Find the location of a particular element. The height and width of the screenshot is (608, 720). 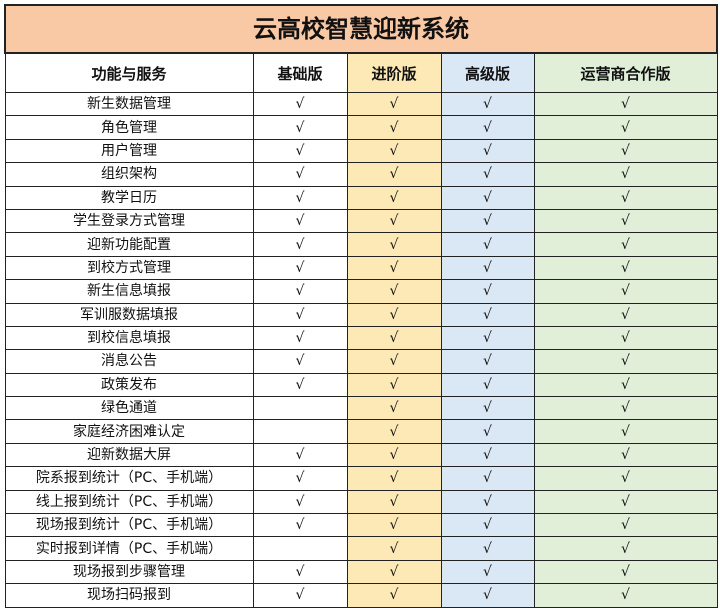

table-row: 军训服数据填报 √ √ √ √ is located at coordinates (361, 314).